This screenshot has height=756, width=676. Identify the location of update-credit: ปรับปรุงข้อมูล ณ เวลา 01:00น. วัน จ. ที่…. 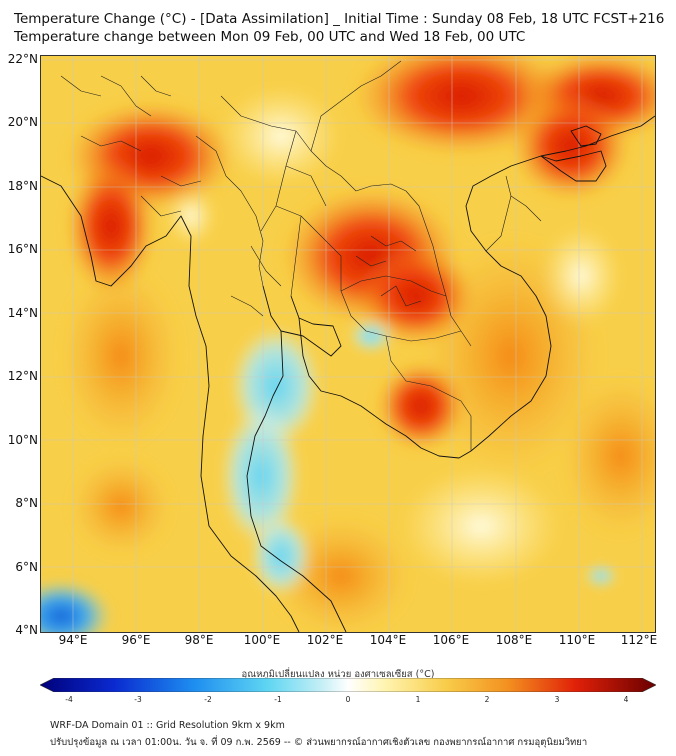
(319, 742).